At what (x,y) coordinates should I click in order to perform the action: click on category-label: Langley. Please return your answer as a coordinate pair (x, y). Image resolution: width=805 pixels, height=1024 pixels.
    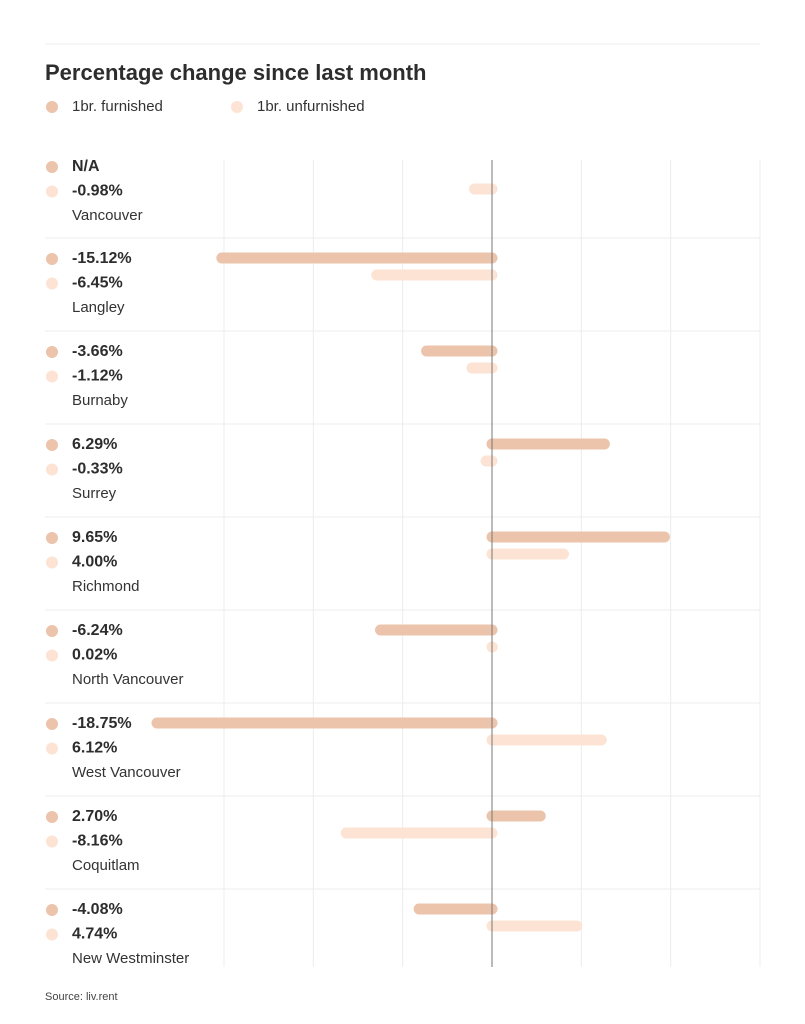
    Looking at the image, I should click on (98, 307).